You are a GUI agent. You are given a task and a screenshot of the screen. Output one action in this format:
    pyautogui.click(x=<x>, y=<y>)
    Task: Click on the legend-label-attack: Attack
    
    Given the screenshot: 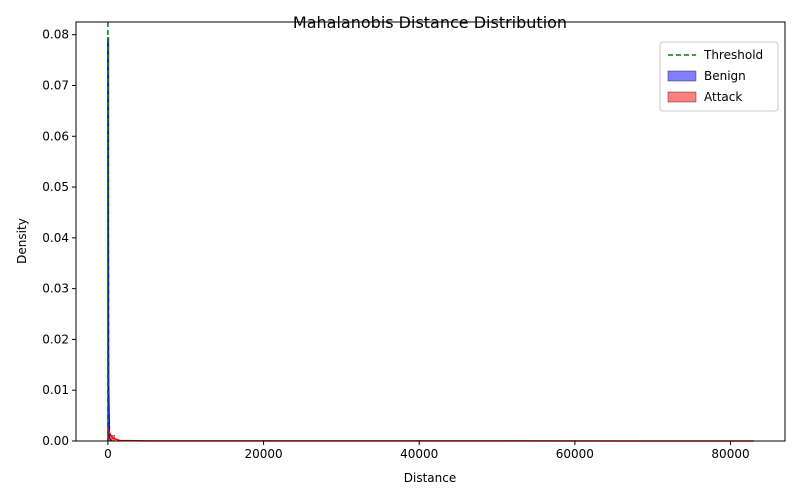 What is the action you would take?
    pyautogui.click(x=723, y=97)
    